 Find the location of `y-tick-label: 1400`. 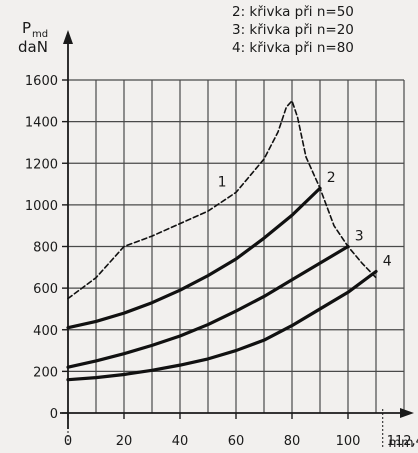

y-tick-label: 1400 is located at coordinates (41, 123).